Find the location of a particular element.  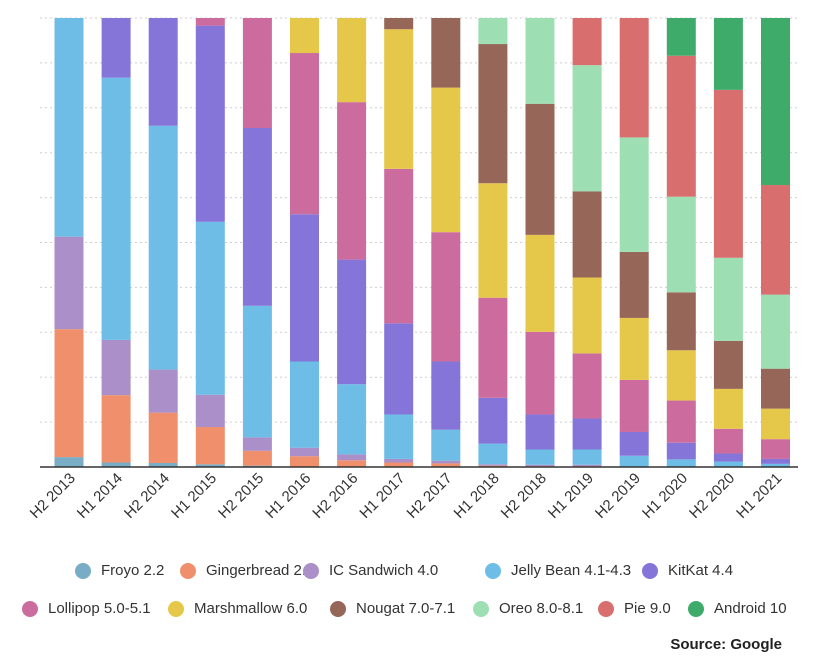

x-tick-label: H1 2016 is located at coordinates (288, 496).